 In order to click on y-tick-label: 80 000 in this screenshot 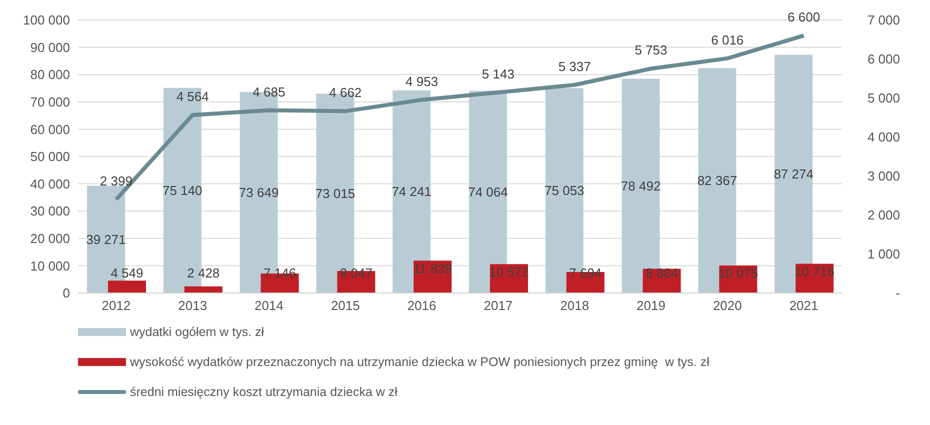, I will do `click(50, 74)`.